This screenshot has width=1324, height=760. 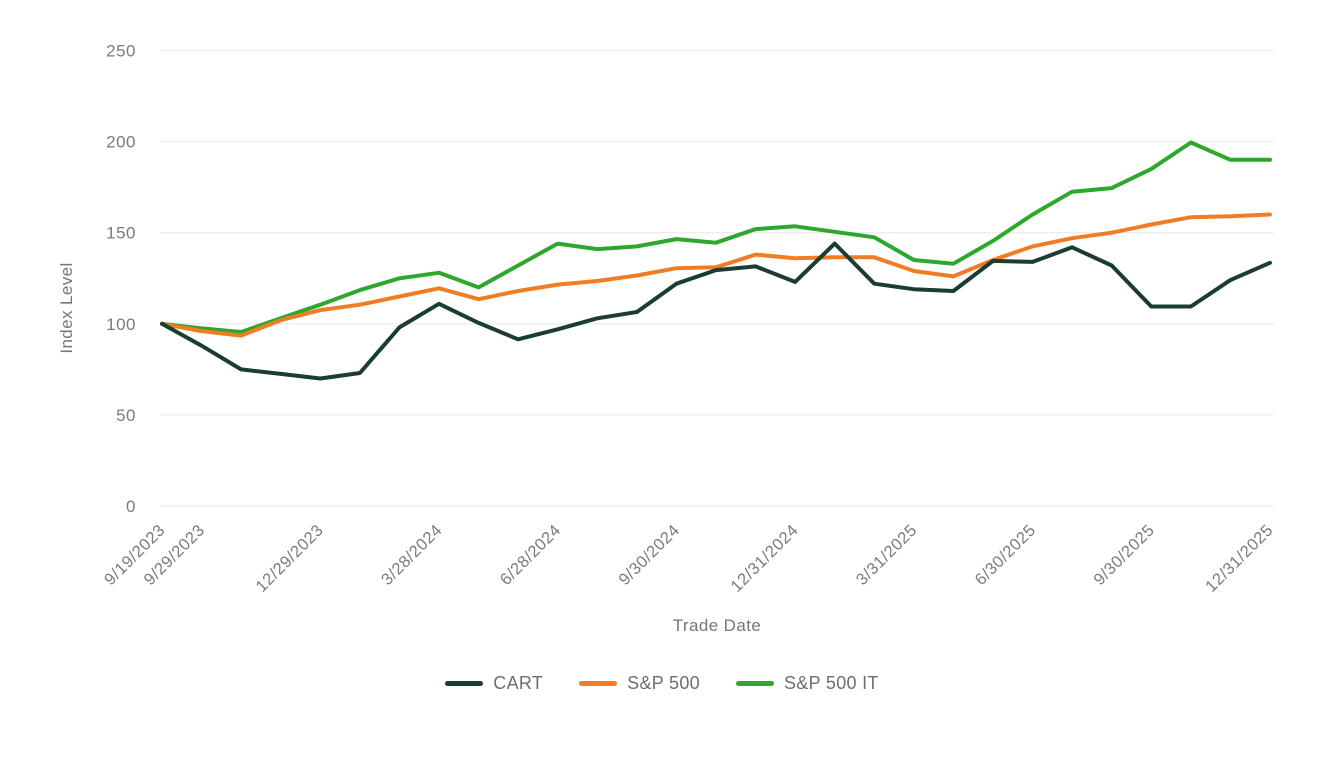 What do you see at coordinates (887, 555) in the screenshot?
I see `x-tick-label: 3/31/2025` at bounding box center [887, 555].